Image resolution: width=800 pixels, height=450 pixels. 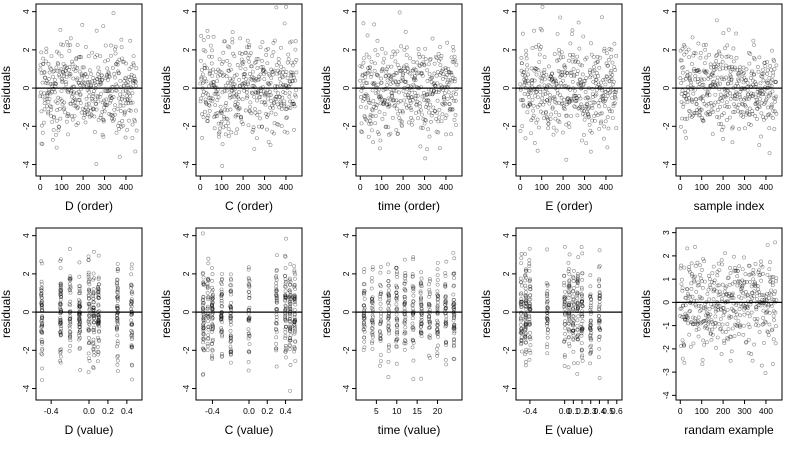 I want to click on y-tick-label: 1, so click(x=666, y=279).